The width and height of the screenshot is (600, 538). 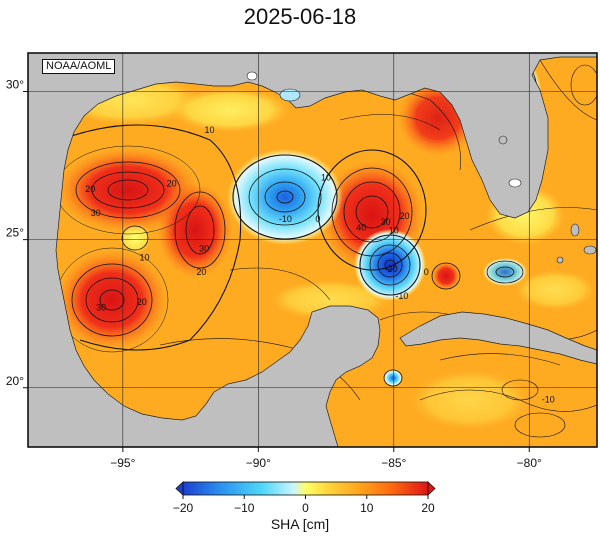 What do you see at coordinates (361, 228) in the screenshot?
I see `contour-label: 40` at bounding box center [361, 228].